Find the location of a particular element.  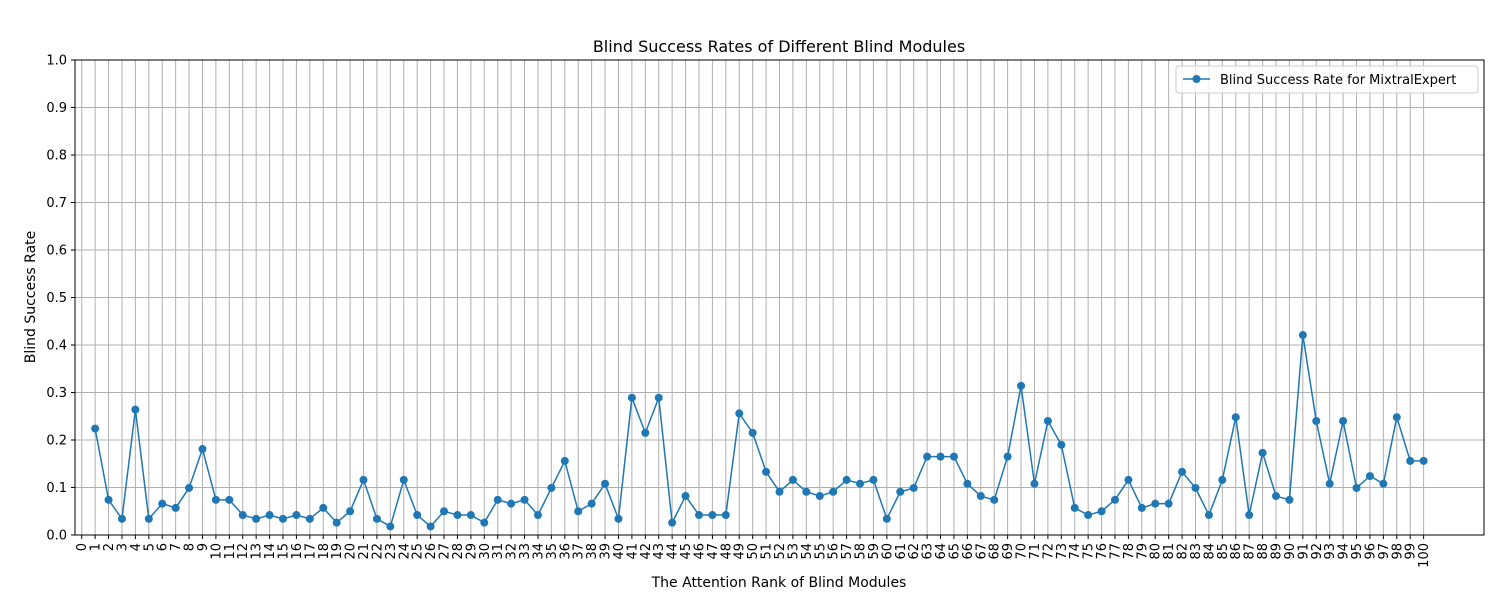

x-tick-label: 6 is located at coordinates (163, 547).